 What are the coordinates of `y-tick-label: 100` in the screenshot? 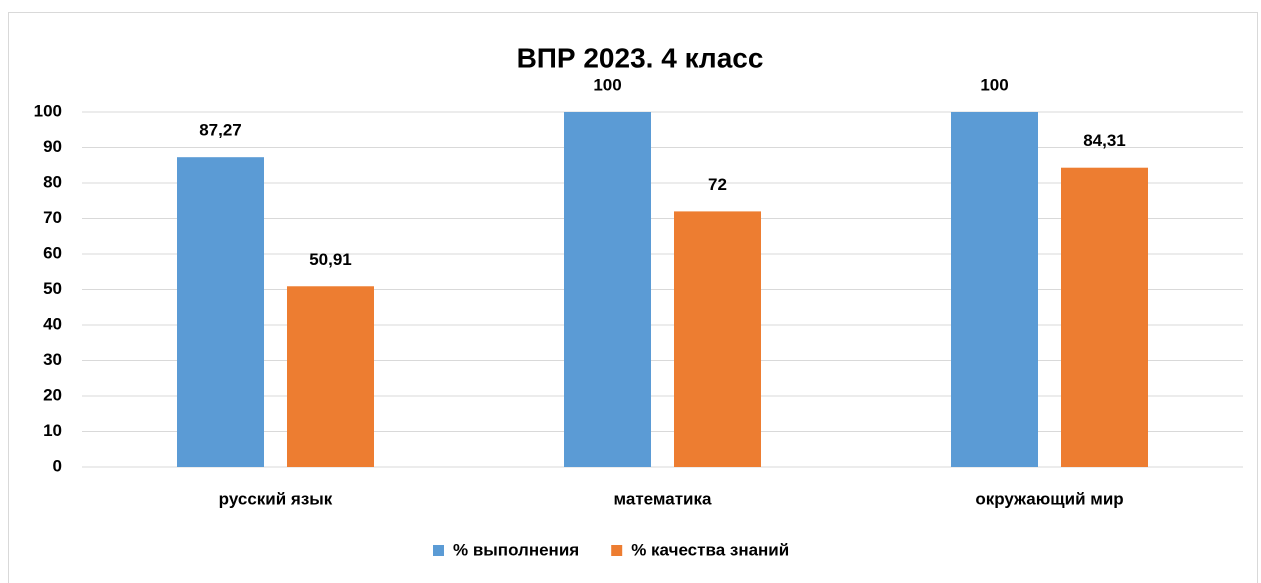 It's located at (48, 110).